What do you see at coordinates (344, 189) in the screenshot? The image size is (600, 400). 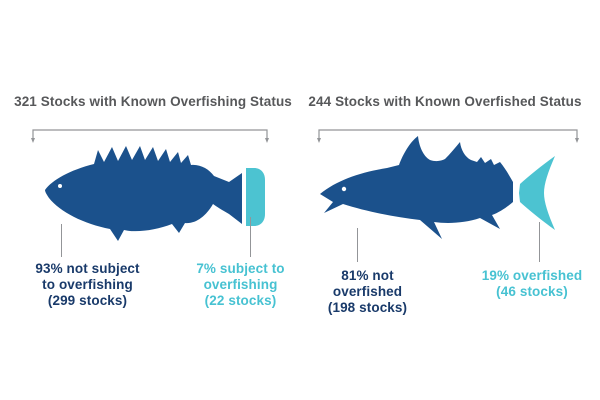 I see `tuna-eye` at bounding box center [344, 189].